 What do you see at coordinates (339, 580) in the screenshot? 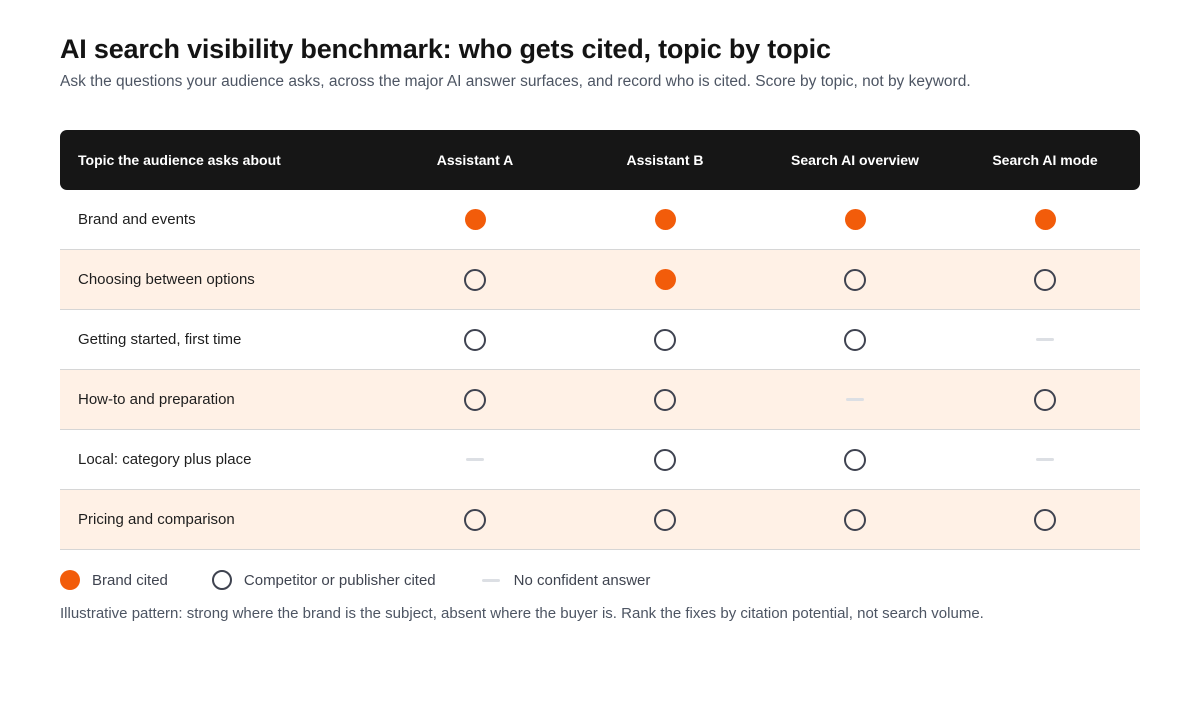
I see `legend-label: Competitor or publisher cited` at bounding box center [339, 580].